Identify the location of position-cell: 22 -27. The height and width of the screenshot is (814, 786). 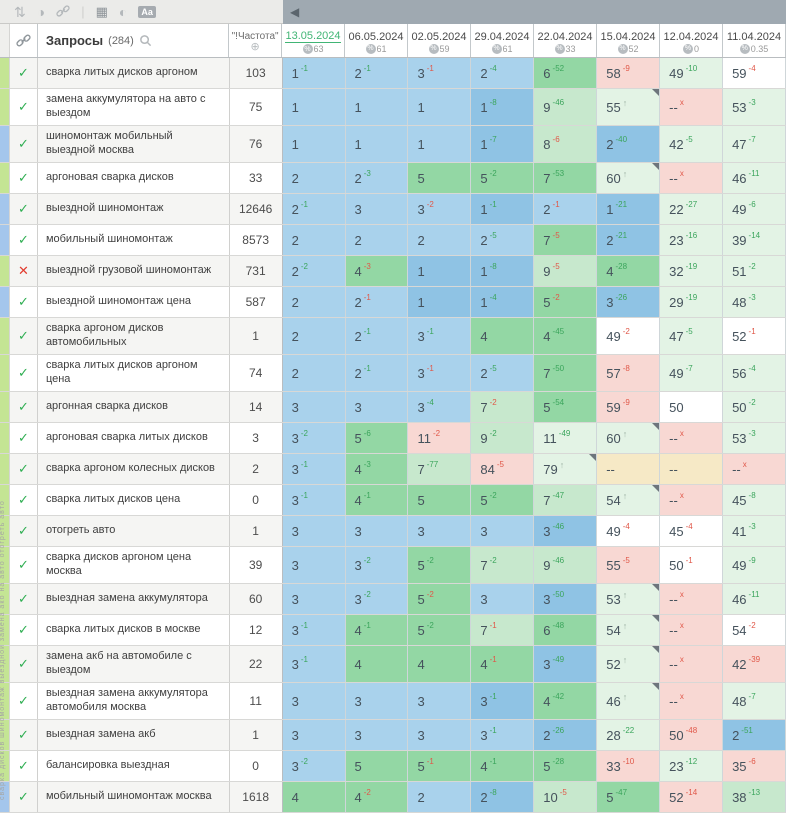
(692, 209).